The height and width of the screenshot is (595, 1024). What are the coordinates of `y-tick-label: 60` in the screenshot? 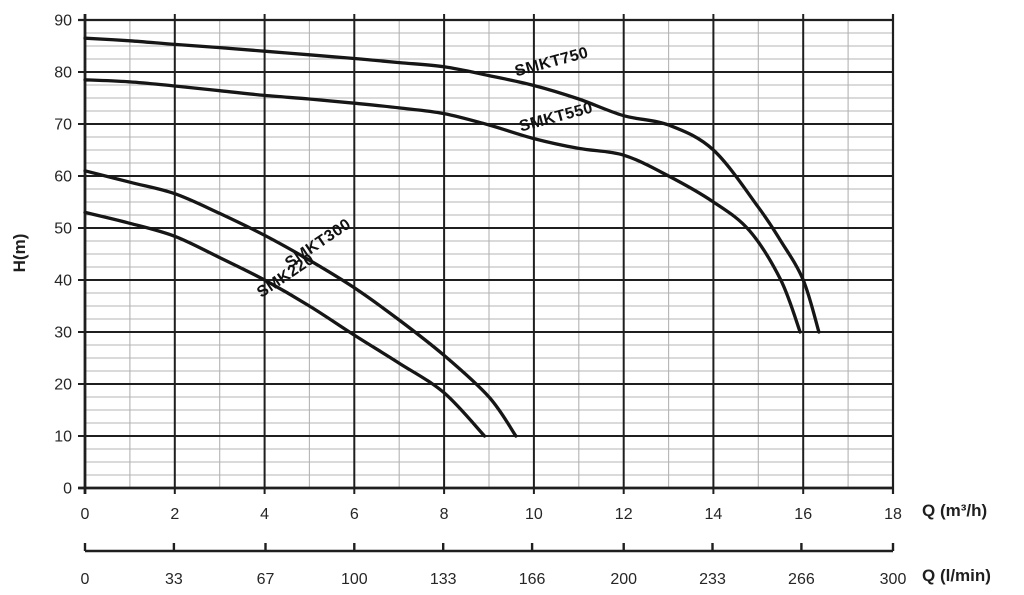 It's located at (63, 177).